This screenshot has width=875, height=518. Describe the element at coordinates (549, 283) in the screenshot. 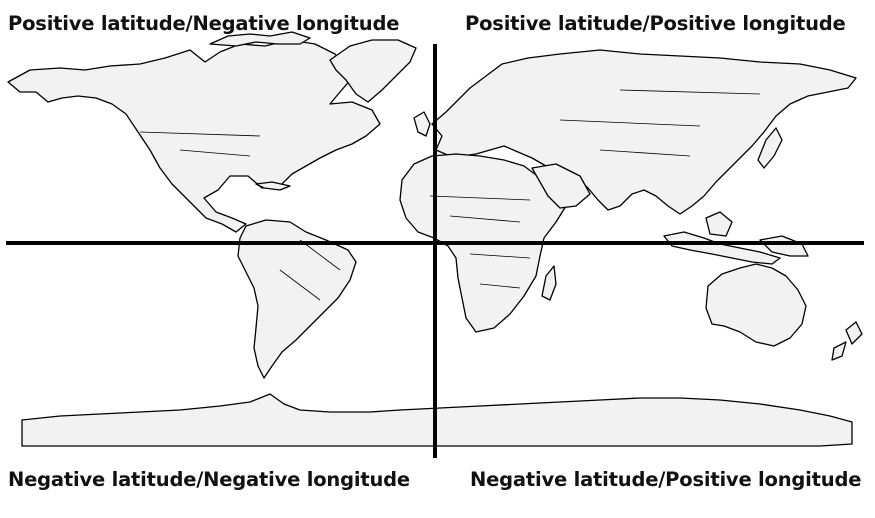

I see `madagascar` at that location.